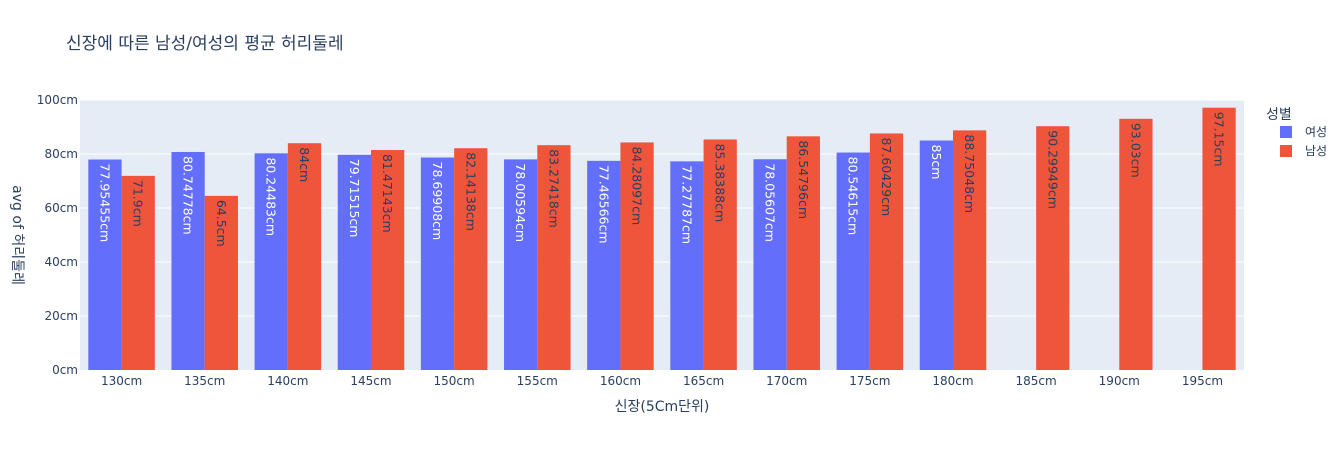  Describe the element at coordinates (520, 202) in the screenshot. I see `bar-data-label: 78.00594cm` at that location.